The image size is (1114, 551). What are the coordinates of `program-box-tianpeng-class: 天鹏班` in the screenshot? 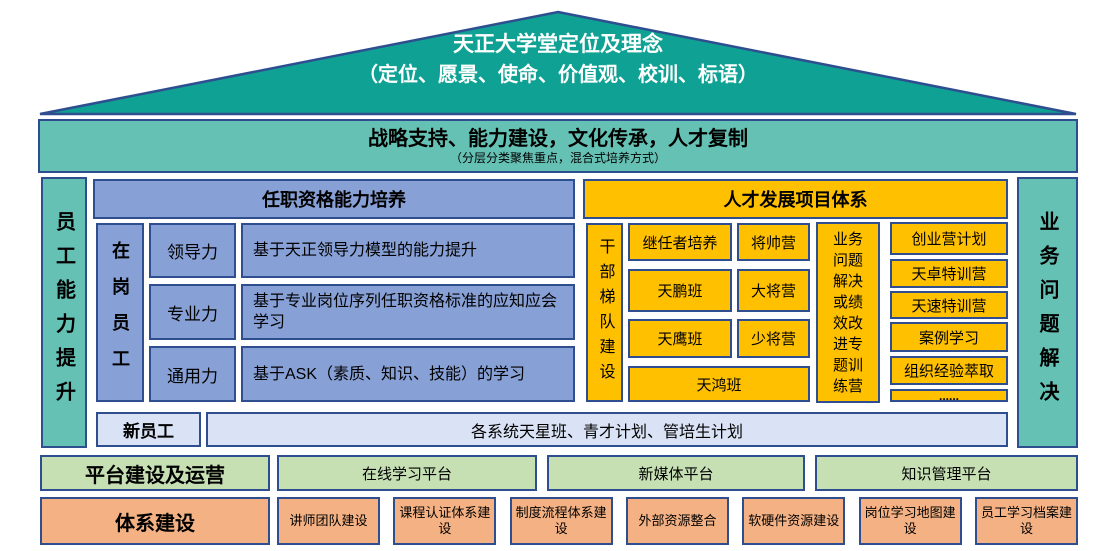 It's located at (680, 290).